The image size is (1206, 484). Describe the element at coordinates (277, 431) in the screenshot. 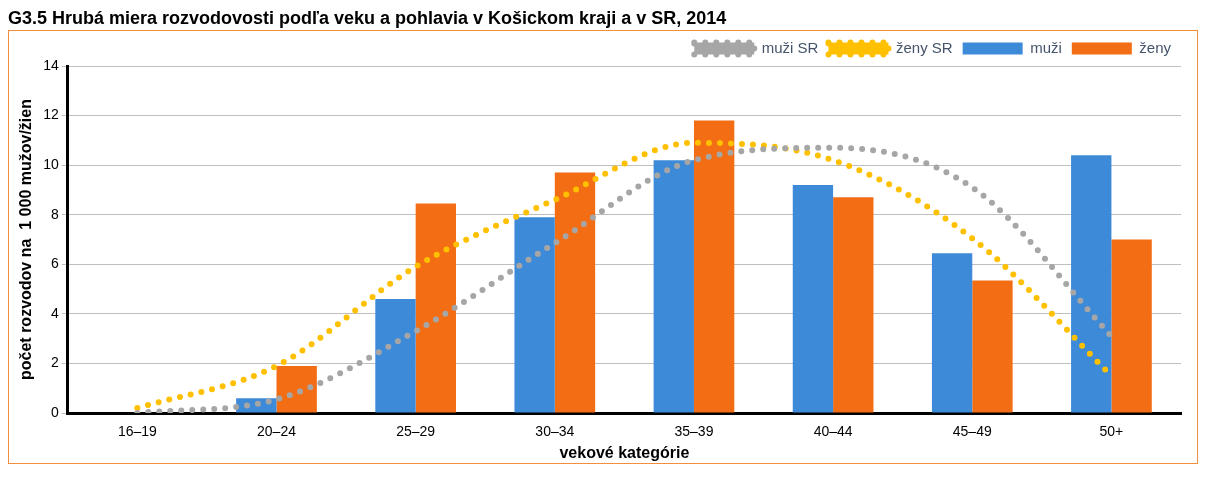

I see `x-tick-label: 20–24` at that location.